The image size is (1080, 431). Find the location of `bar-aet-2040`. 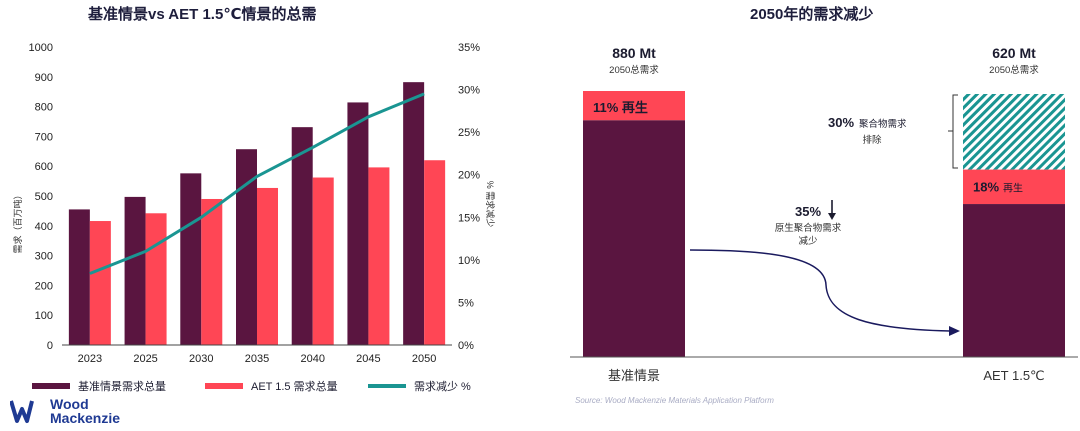

bar-aet-2040 is located at coordinates (323, 261).